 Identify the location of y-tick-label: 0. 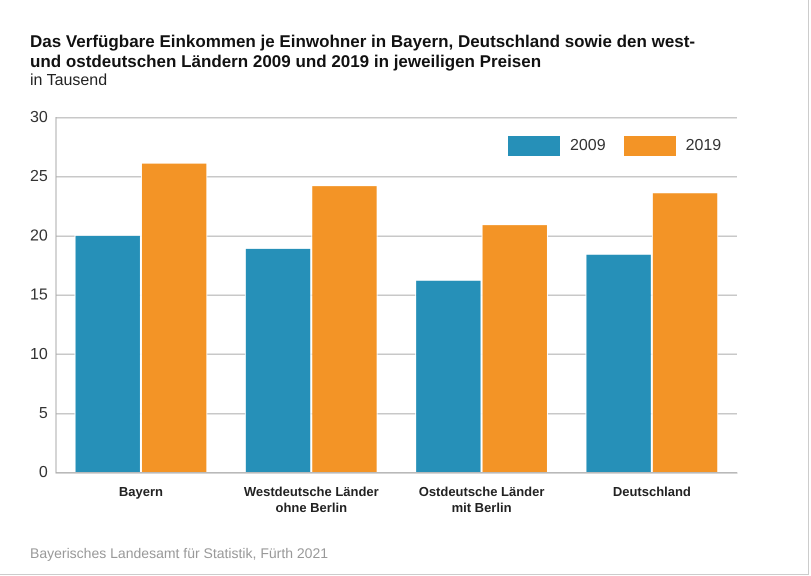
(43, 473).